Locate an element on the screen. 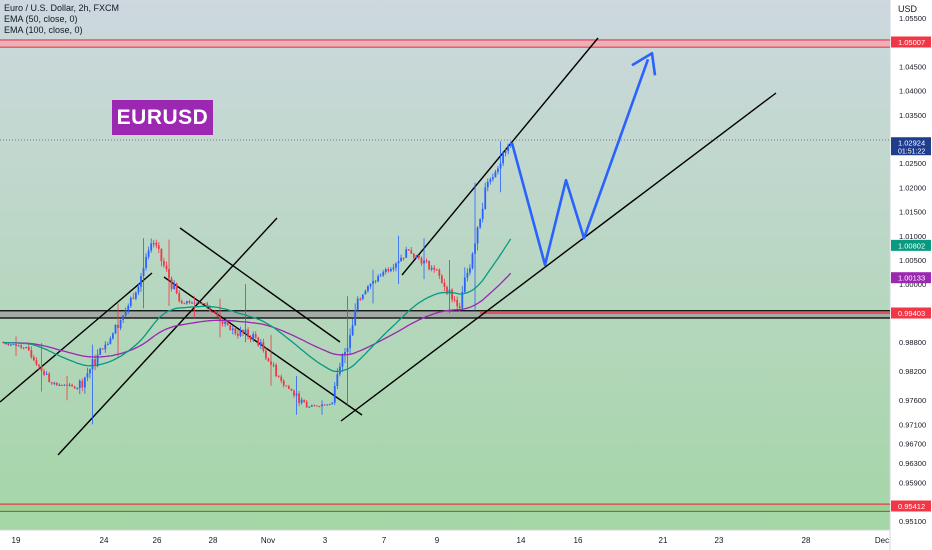 The height and width of the screenshot is (550, 932). projection-arrowhead is located at coordinates (644, 63).